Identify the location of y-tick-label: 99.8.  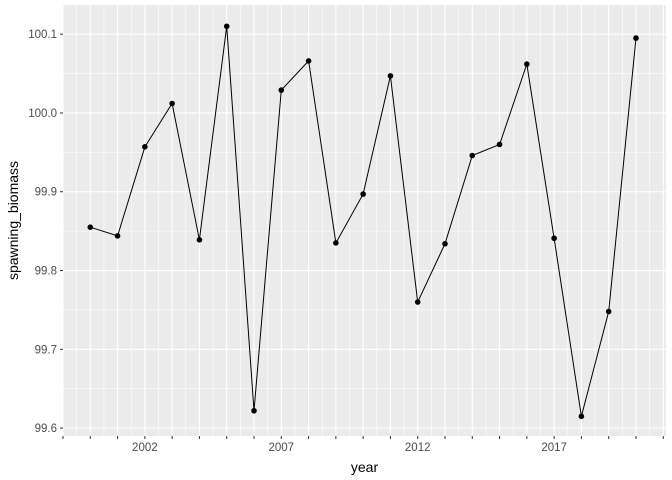
(46, 272).